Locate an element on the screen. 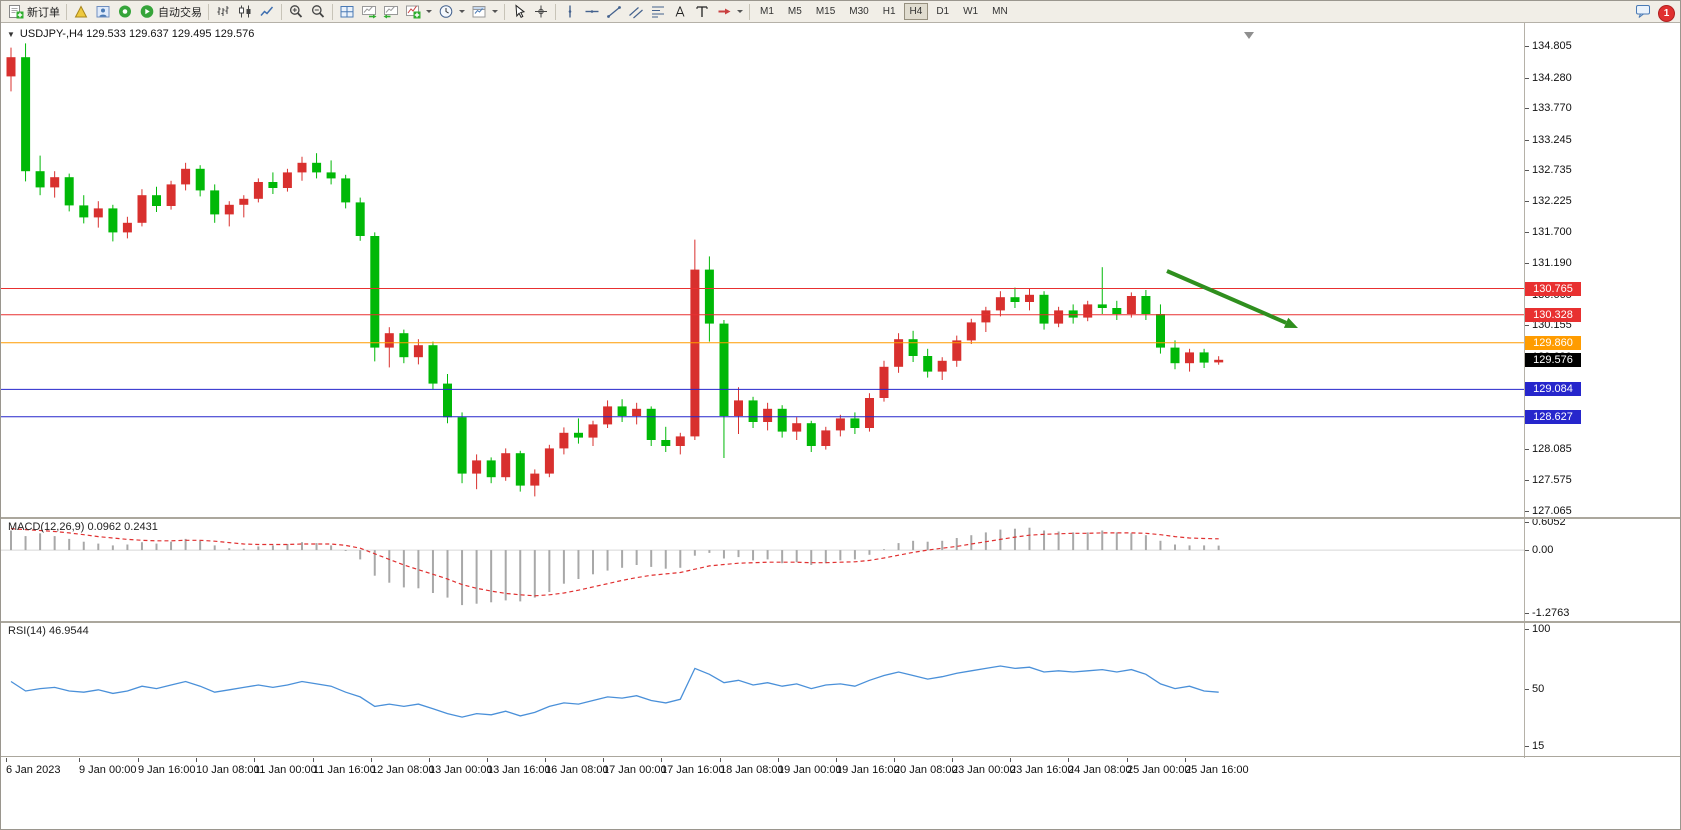 The height and width of the screenshot is (830, 1681). arrows-button is located at coordinates (729, 11).